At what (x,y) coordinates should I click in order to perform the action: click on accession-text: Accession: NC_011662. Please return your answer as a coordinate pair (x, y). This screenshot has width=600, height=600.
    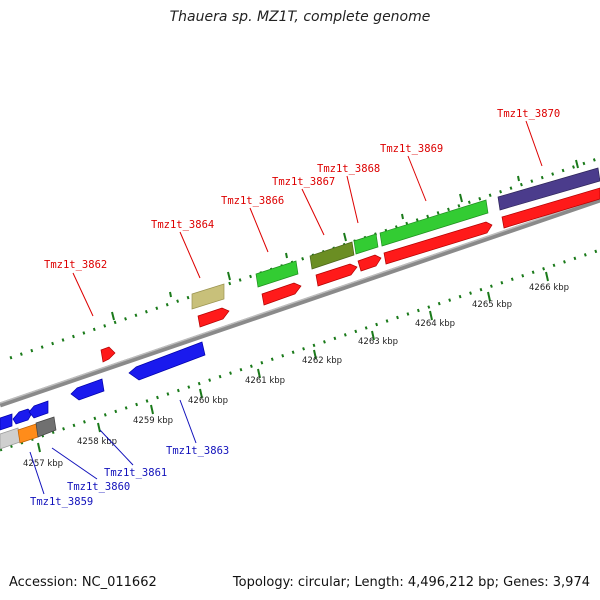
    Looking at the image, I should click on (83, 582).